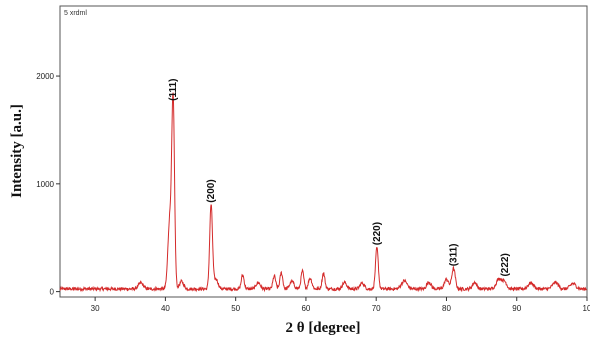 The height and width of the screenshot is (347, 590). What do you see at coordinates (95, 308) in the screenshot?
I see `x-tick-label: 30` at bounding box center [95, 308].